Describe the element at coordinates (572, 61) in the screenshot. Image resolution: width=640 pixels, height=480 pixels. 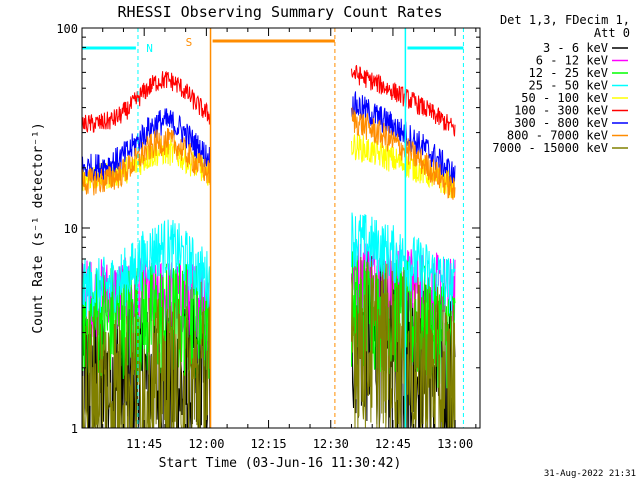
I see `legend-label: 6 - 12 keV` at that location.